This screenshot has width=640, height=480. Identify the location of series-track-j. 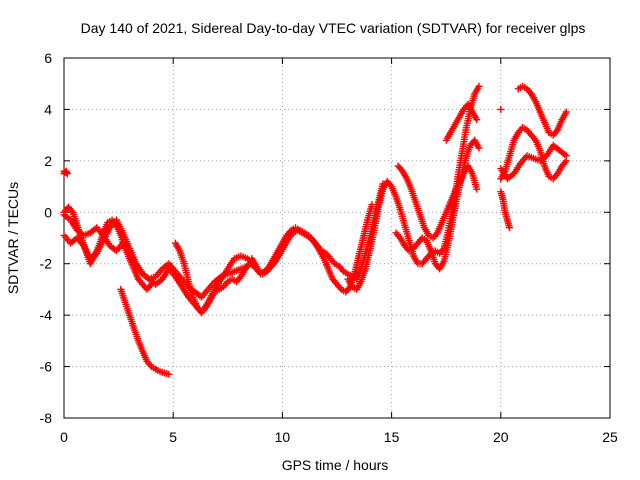
(437, 204).